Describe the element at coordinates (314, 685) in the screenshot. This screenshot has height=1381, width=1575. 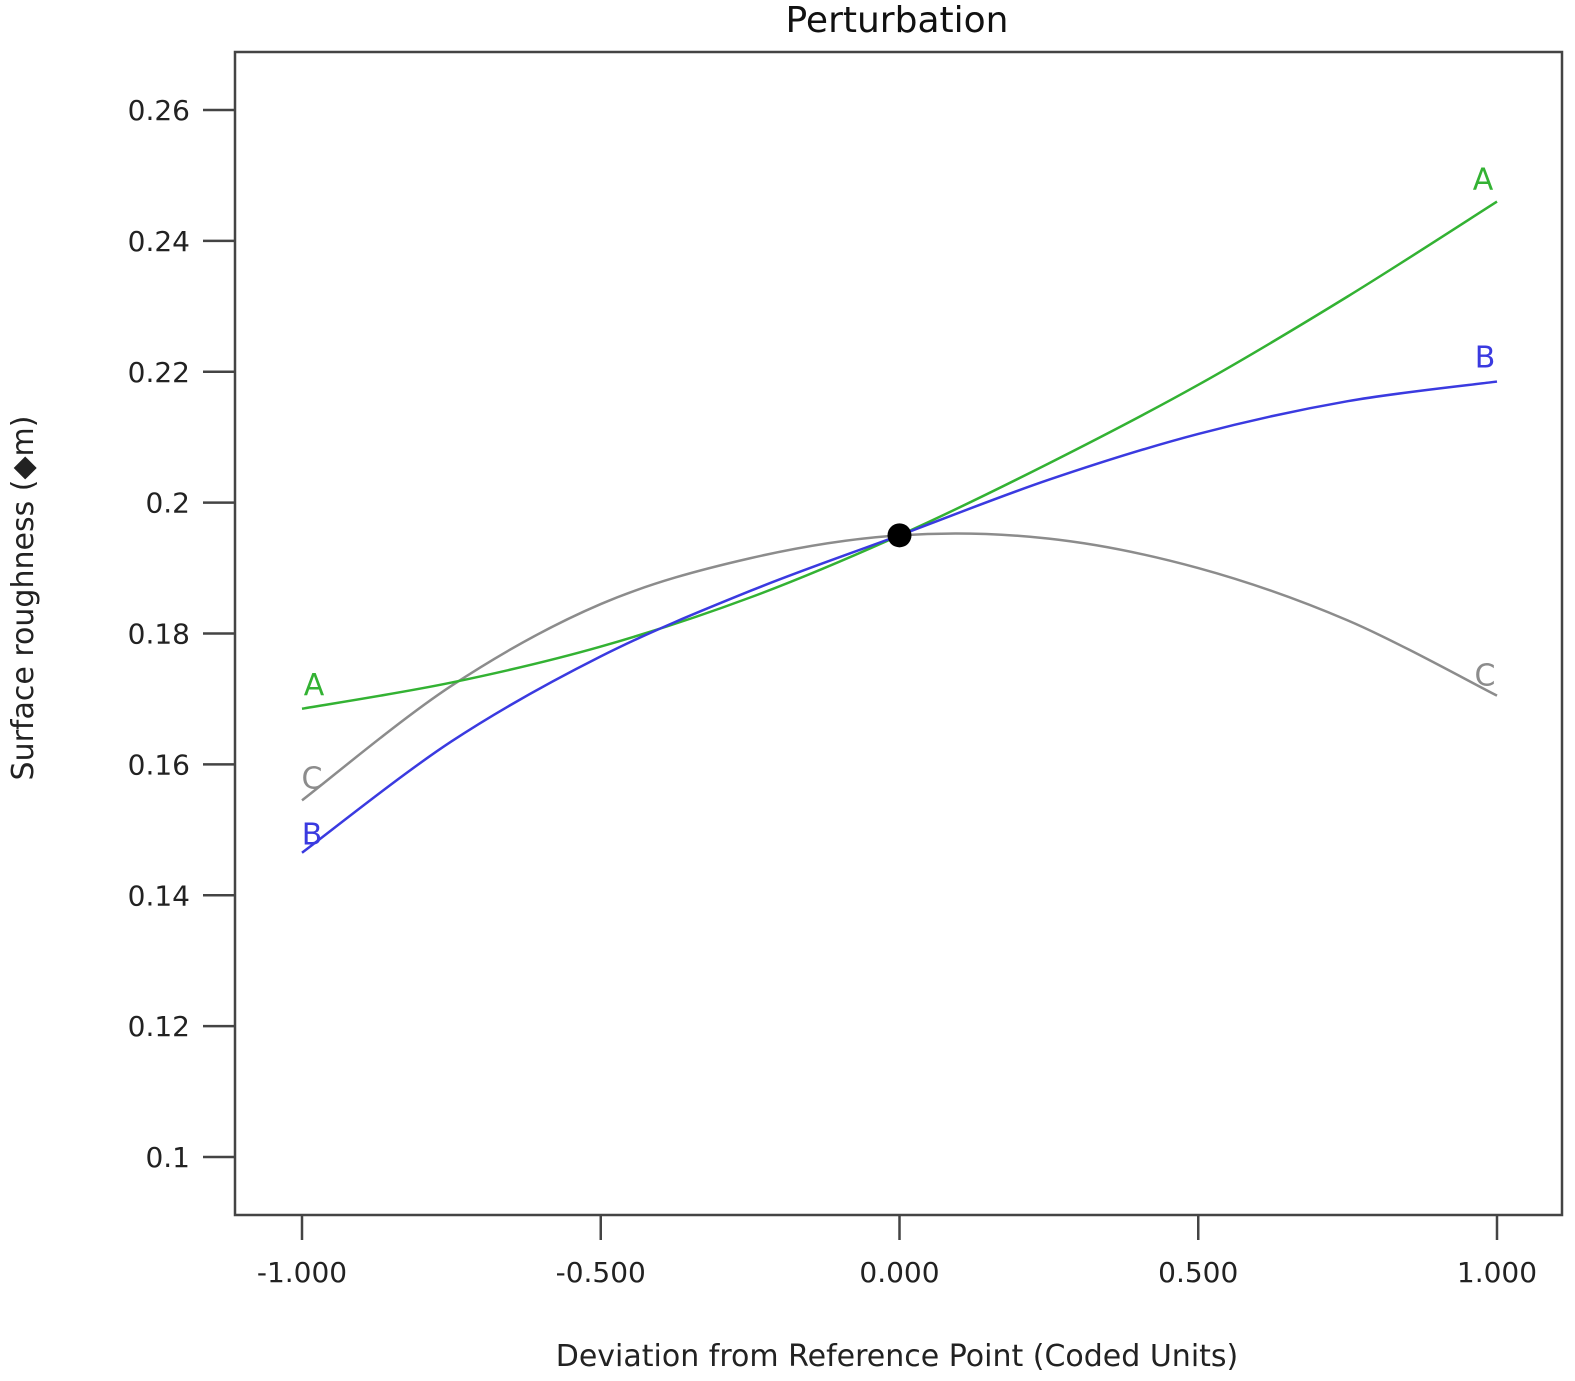
I see `series-label-a-start: A` at that location.